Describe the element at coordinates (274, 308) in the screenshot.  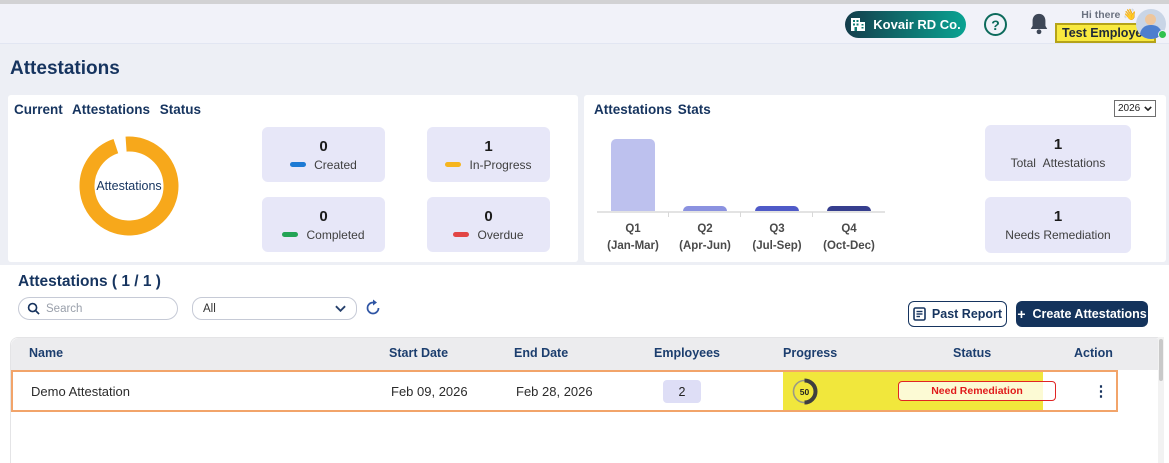
I see `filter-select: All` at that location.